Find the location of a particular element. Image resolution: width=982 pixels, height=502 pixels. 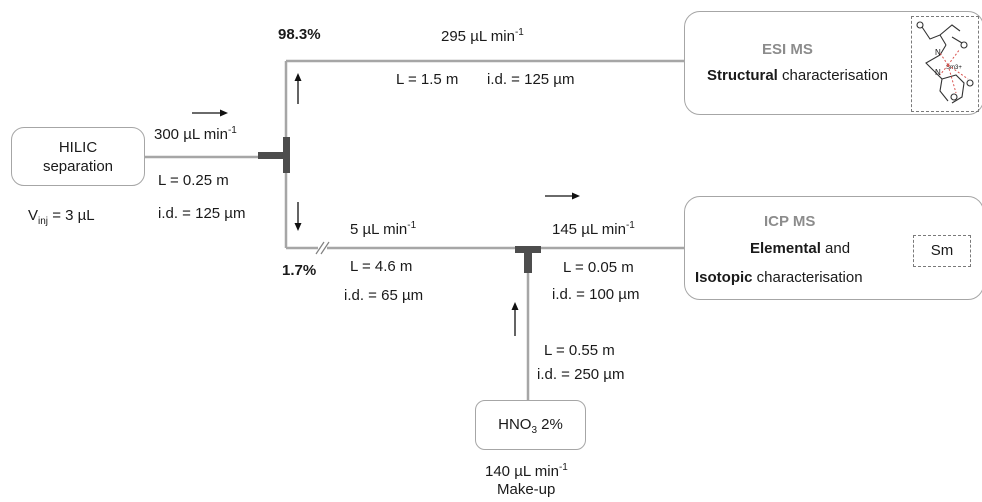

inlet-length: L = 0.25 m is located at coordinates (193, 180).